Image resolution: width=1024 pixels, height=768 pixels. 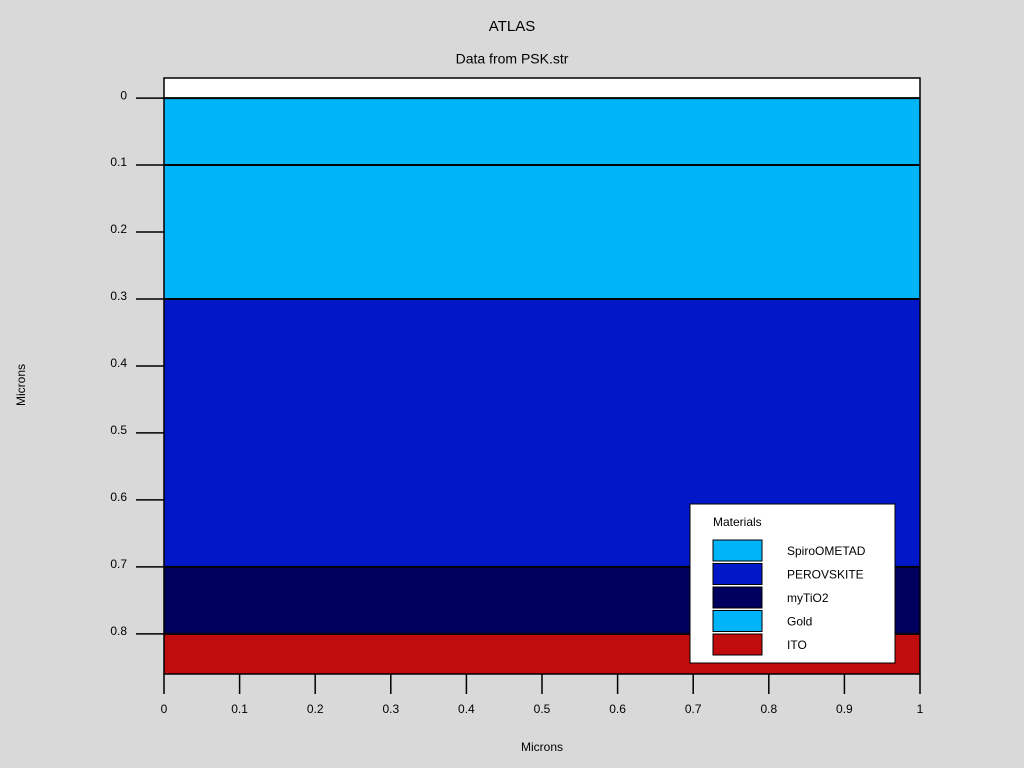 What do you see at coordinates (390, 709) in the screenshot?
I see `x-tick-label: 0.3` at bounding box center [390, 709].